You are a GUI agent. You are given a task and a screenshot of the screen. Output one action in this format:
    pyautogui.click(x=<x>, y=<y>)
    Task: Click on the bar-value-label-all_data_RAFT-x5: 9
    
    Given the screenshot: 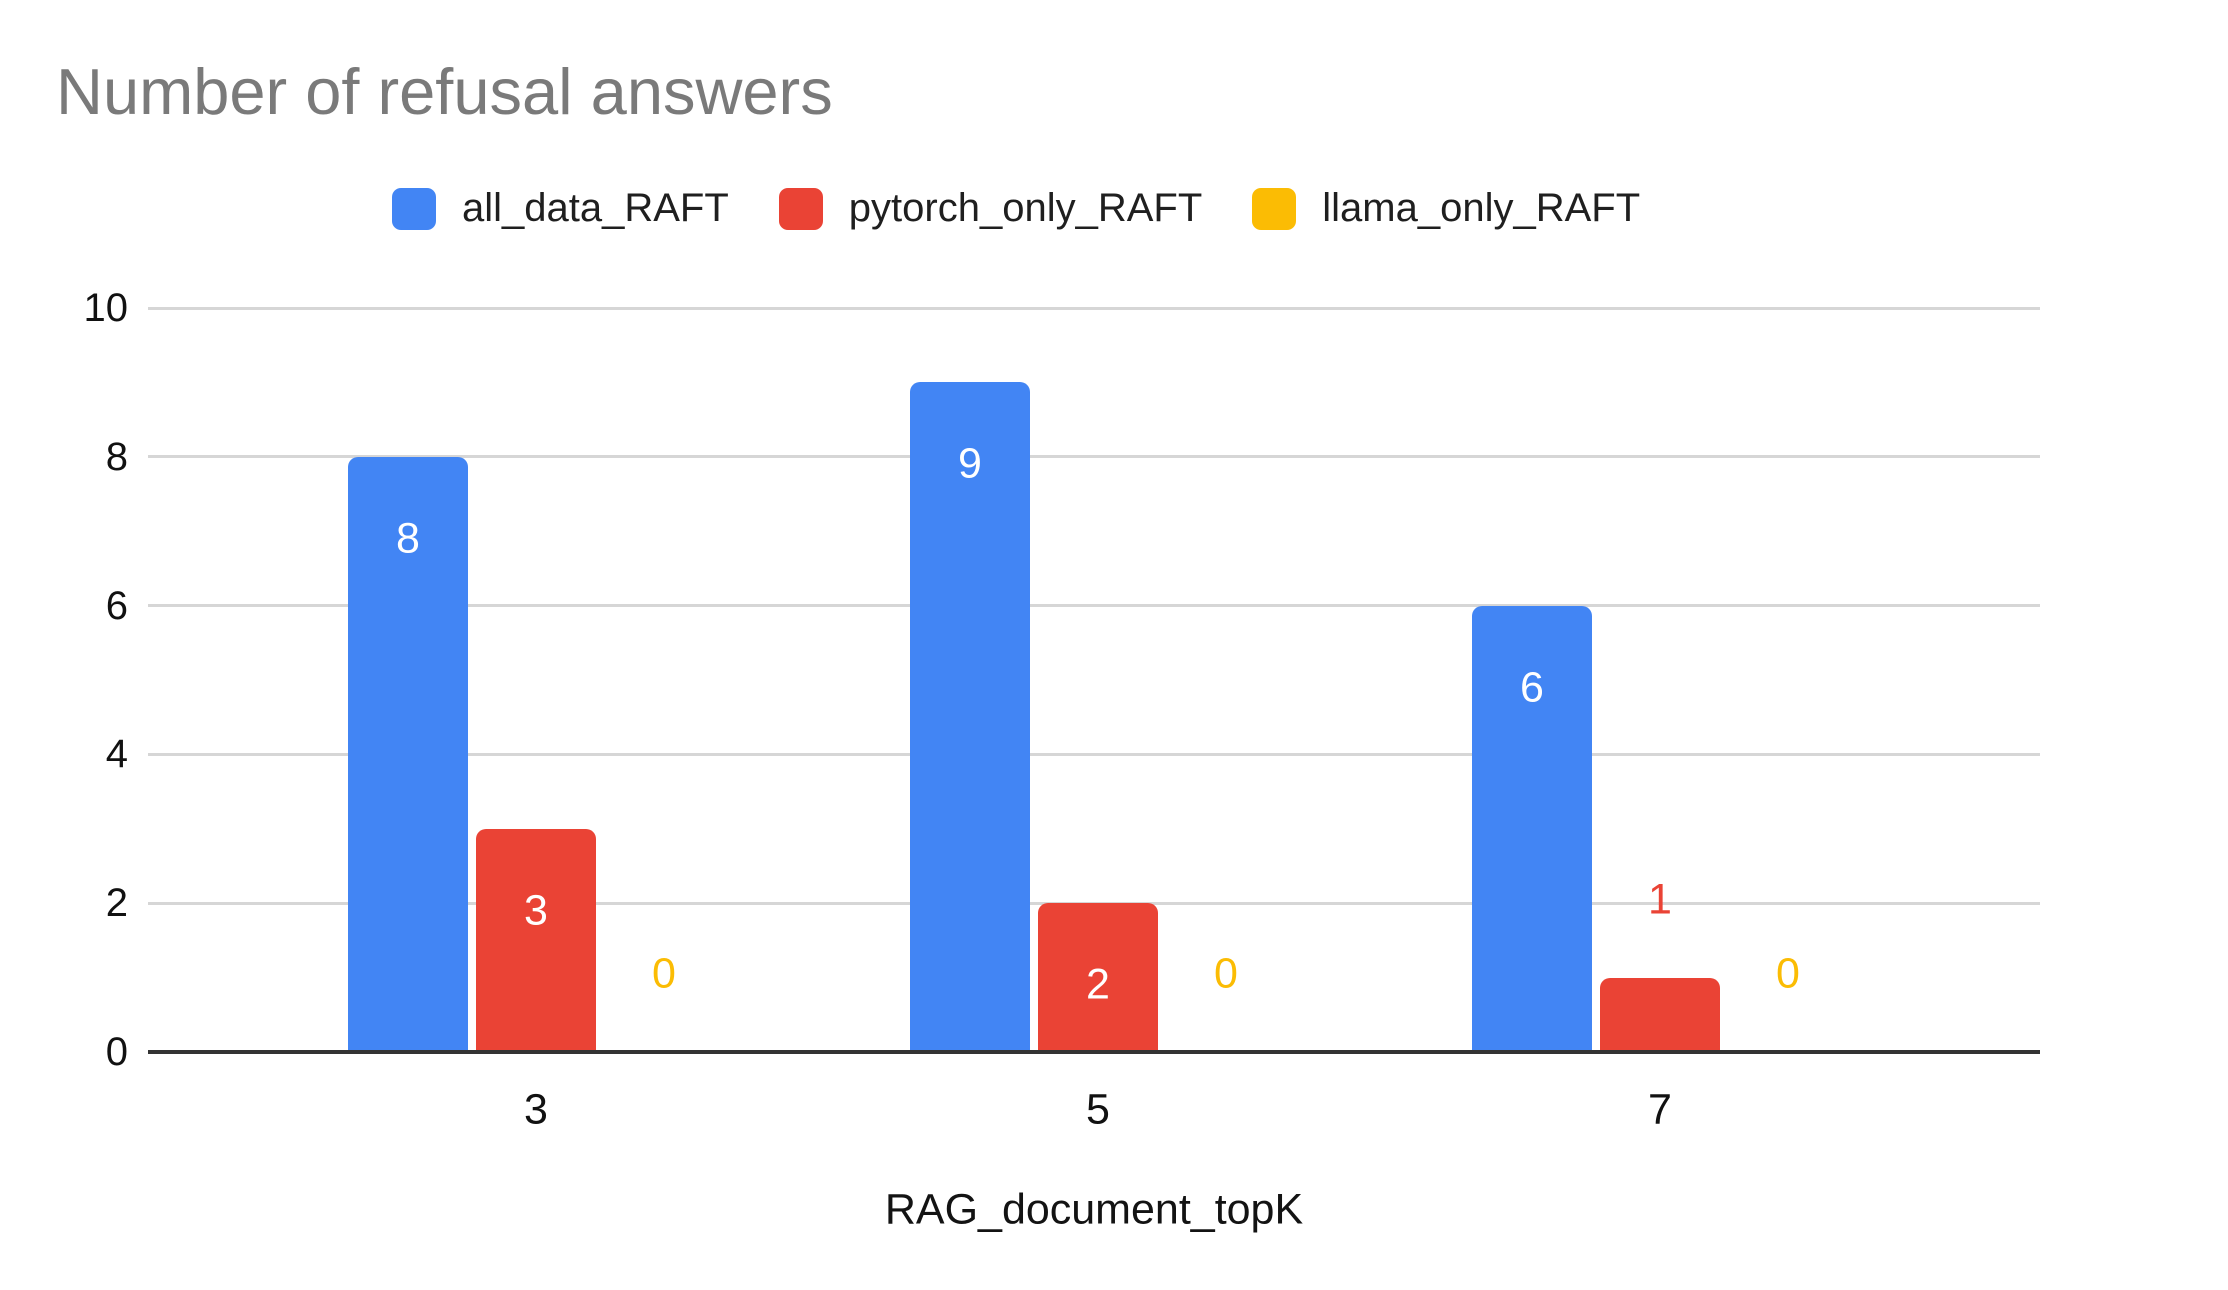 What is the action you would take?
    pyautogui.click(x=970, y=463)
    